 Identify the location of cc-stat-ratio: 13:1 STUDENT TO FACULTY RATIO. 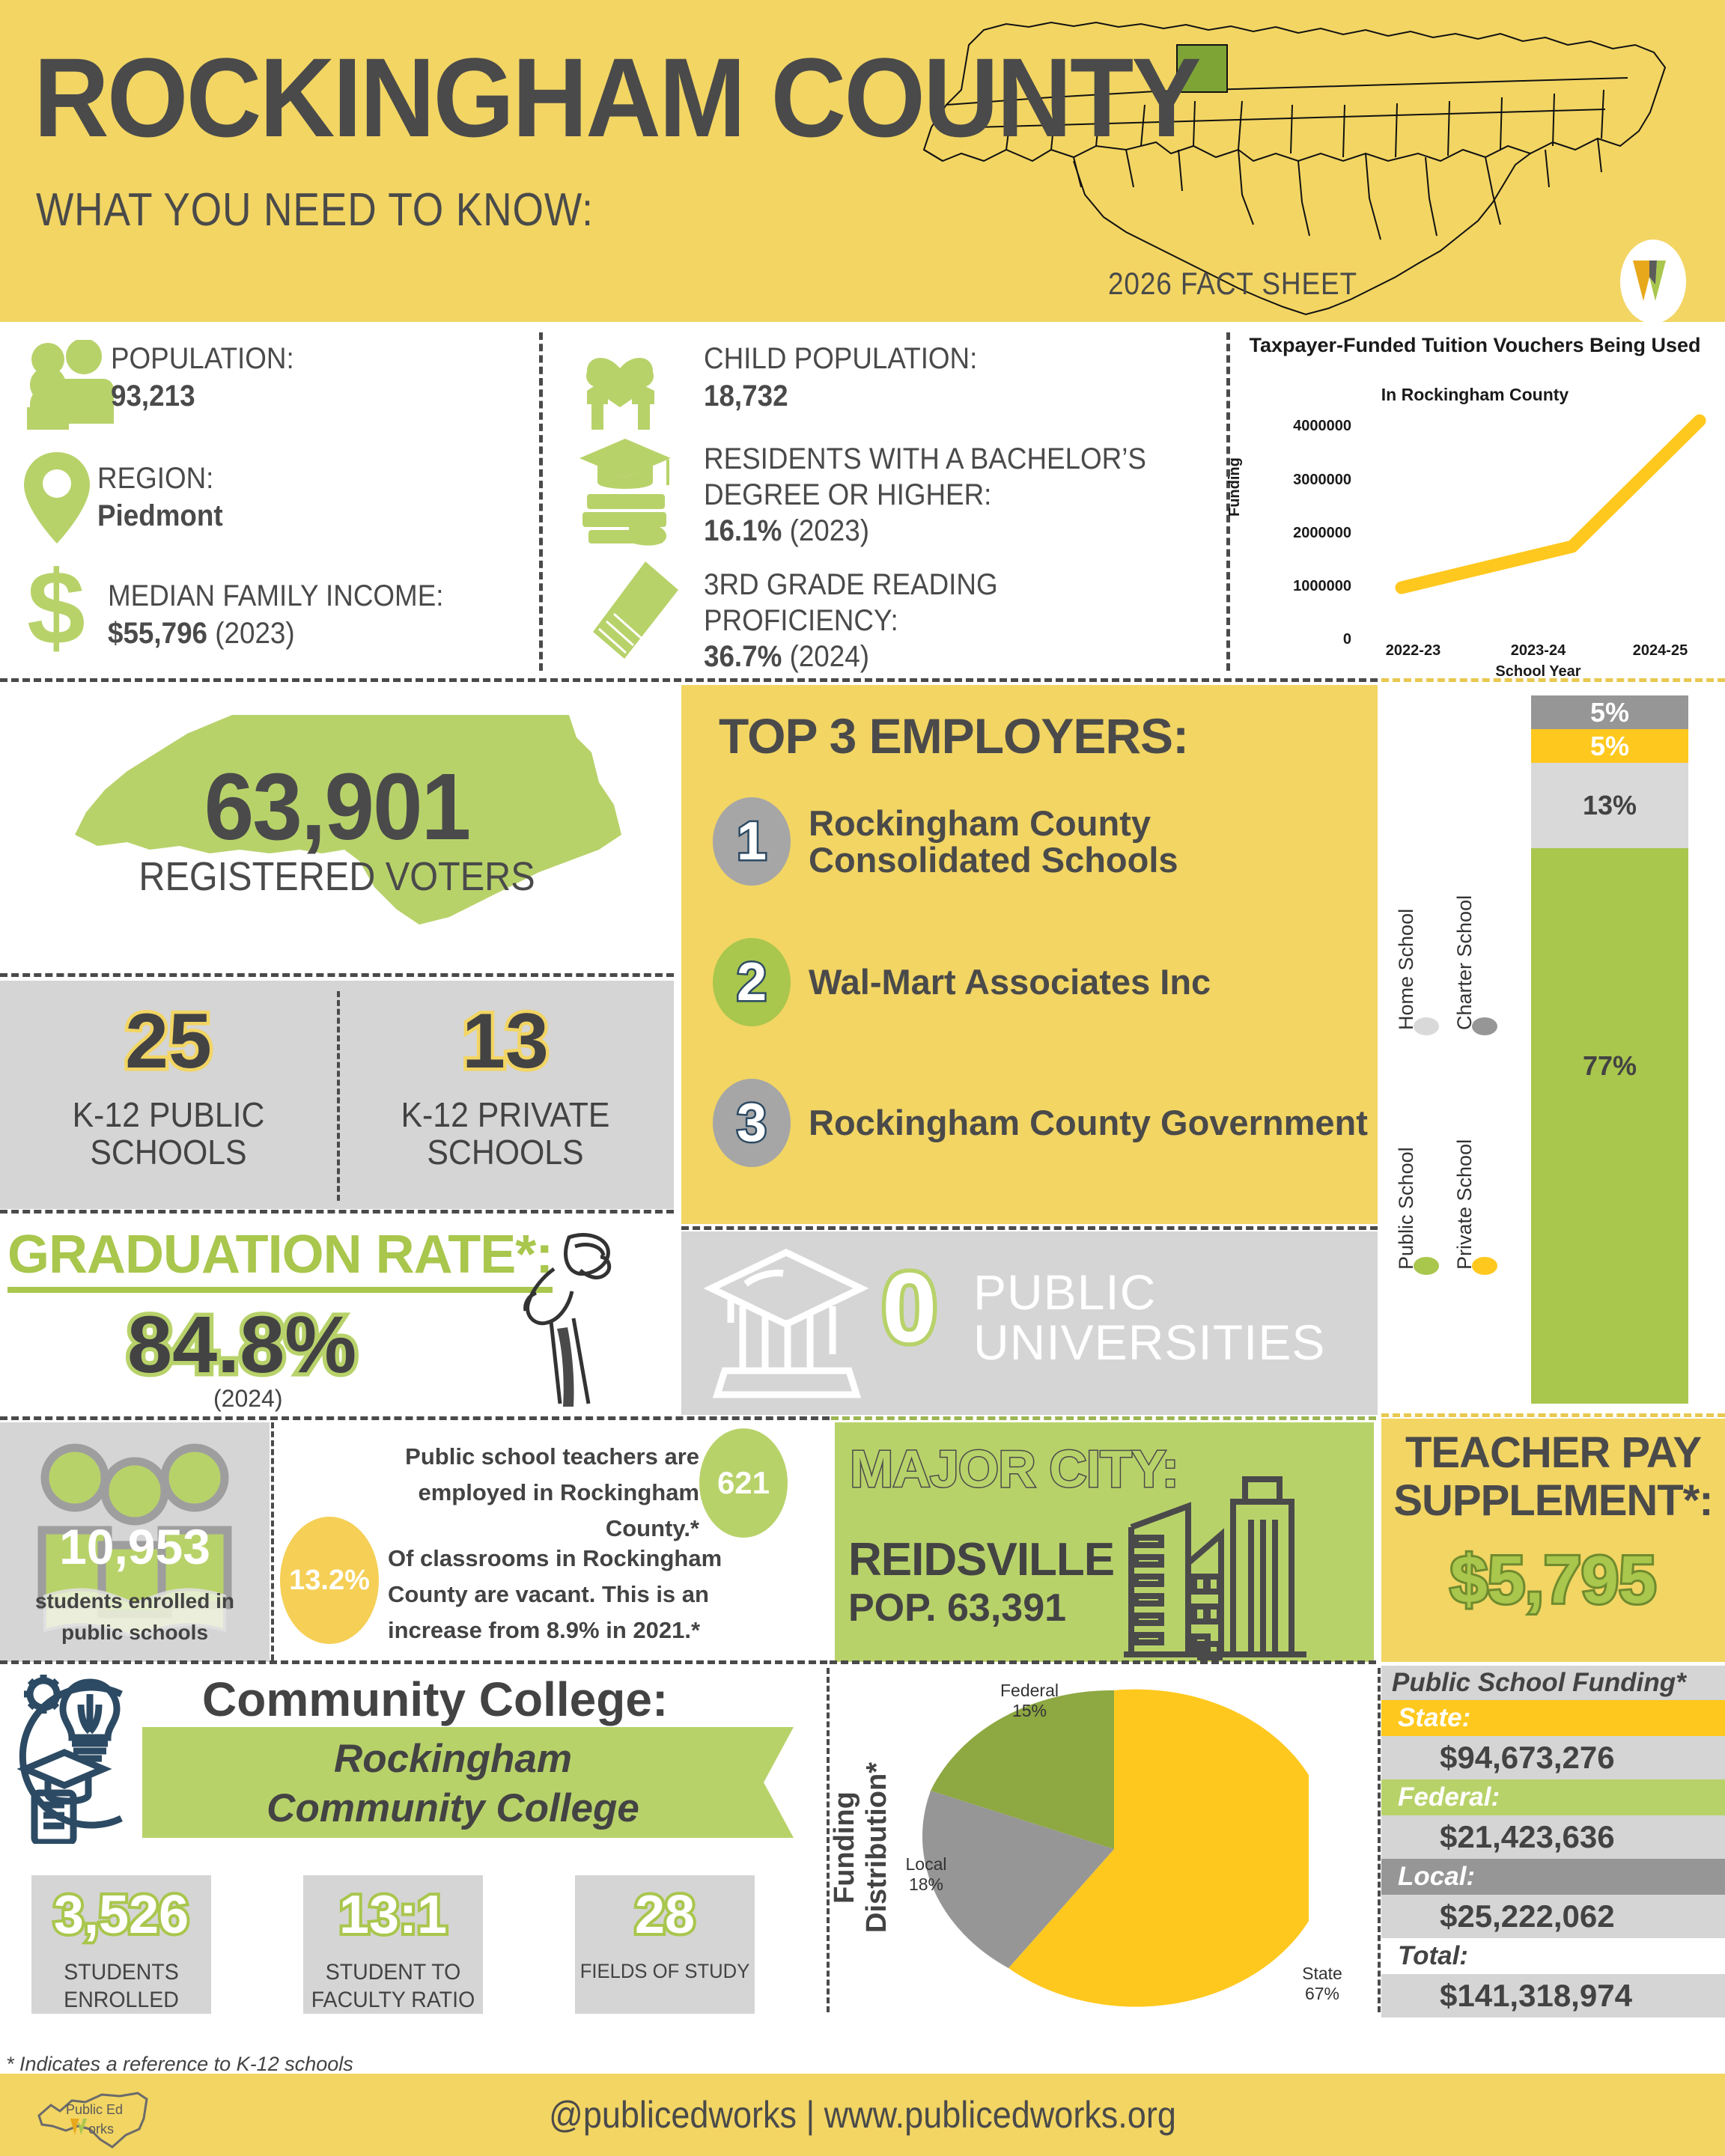
(393, 1945).